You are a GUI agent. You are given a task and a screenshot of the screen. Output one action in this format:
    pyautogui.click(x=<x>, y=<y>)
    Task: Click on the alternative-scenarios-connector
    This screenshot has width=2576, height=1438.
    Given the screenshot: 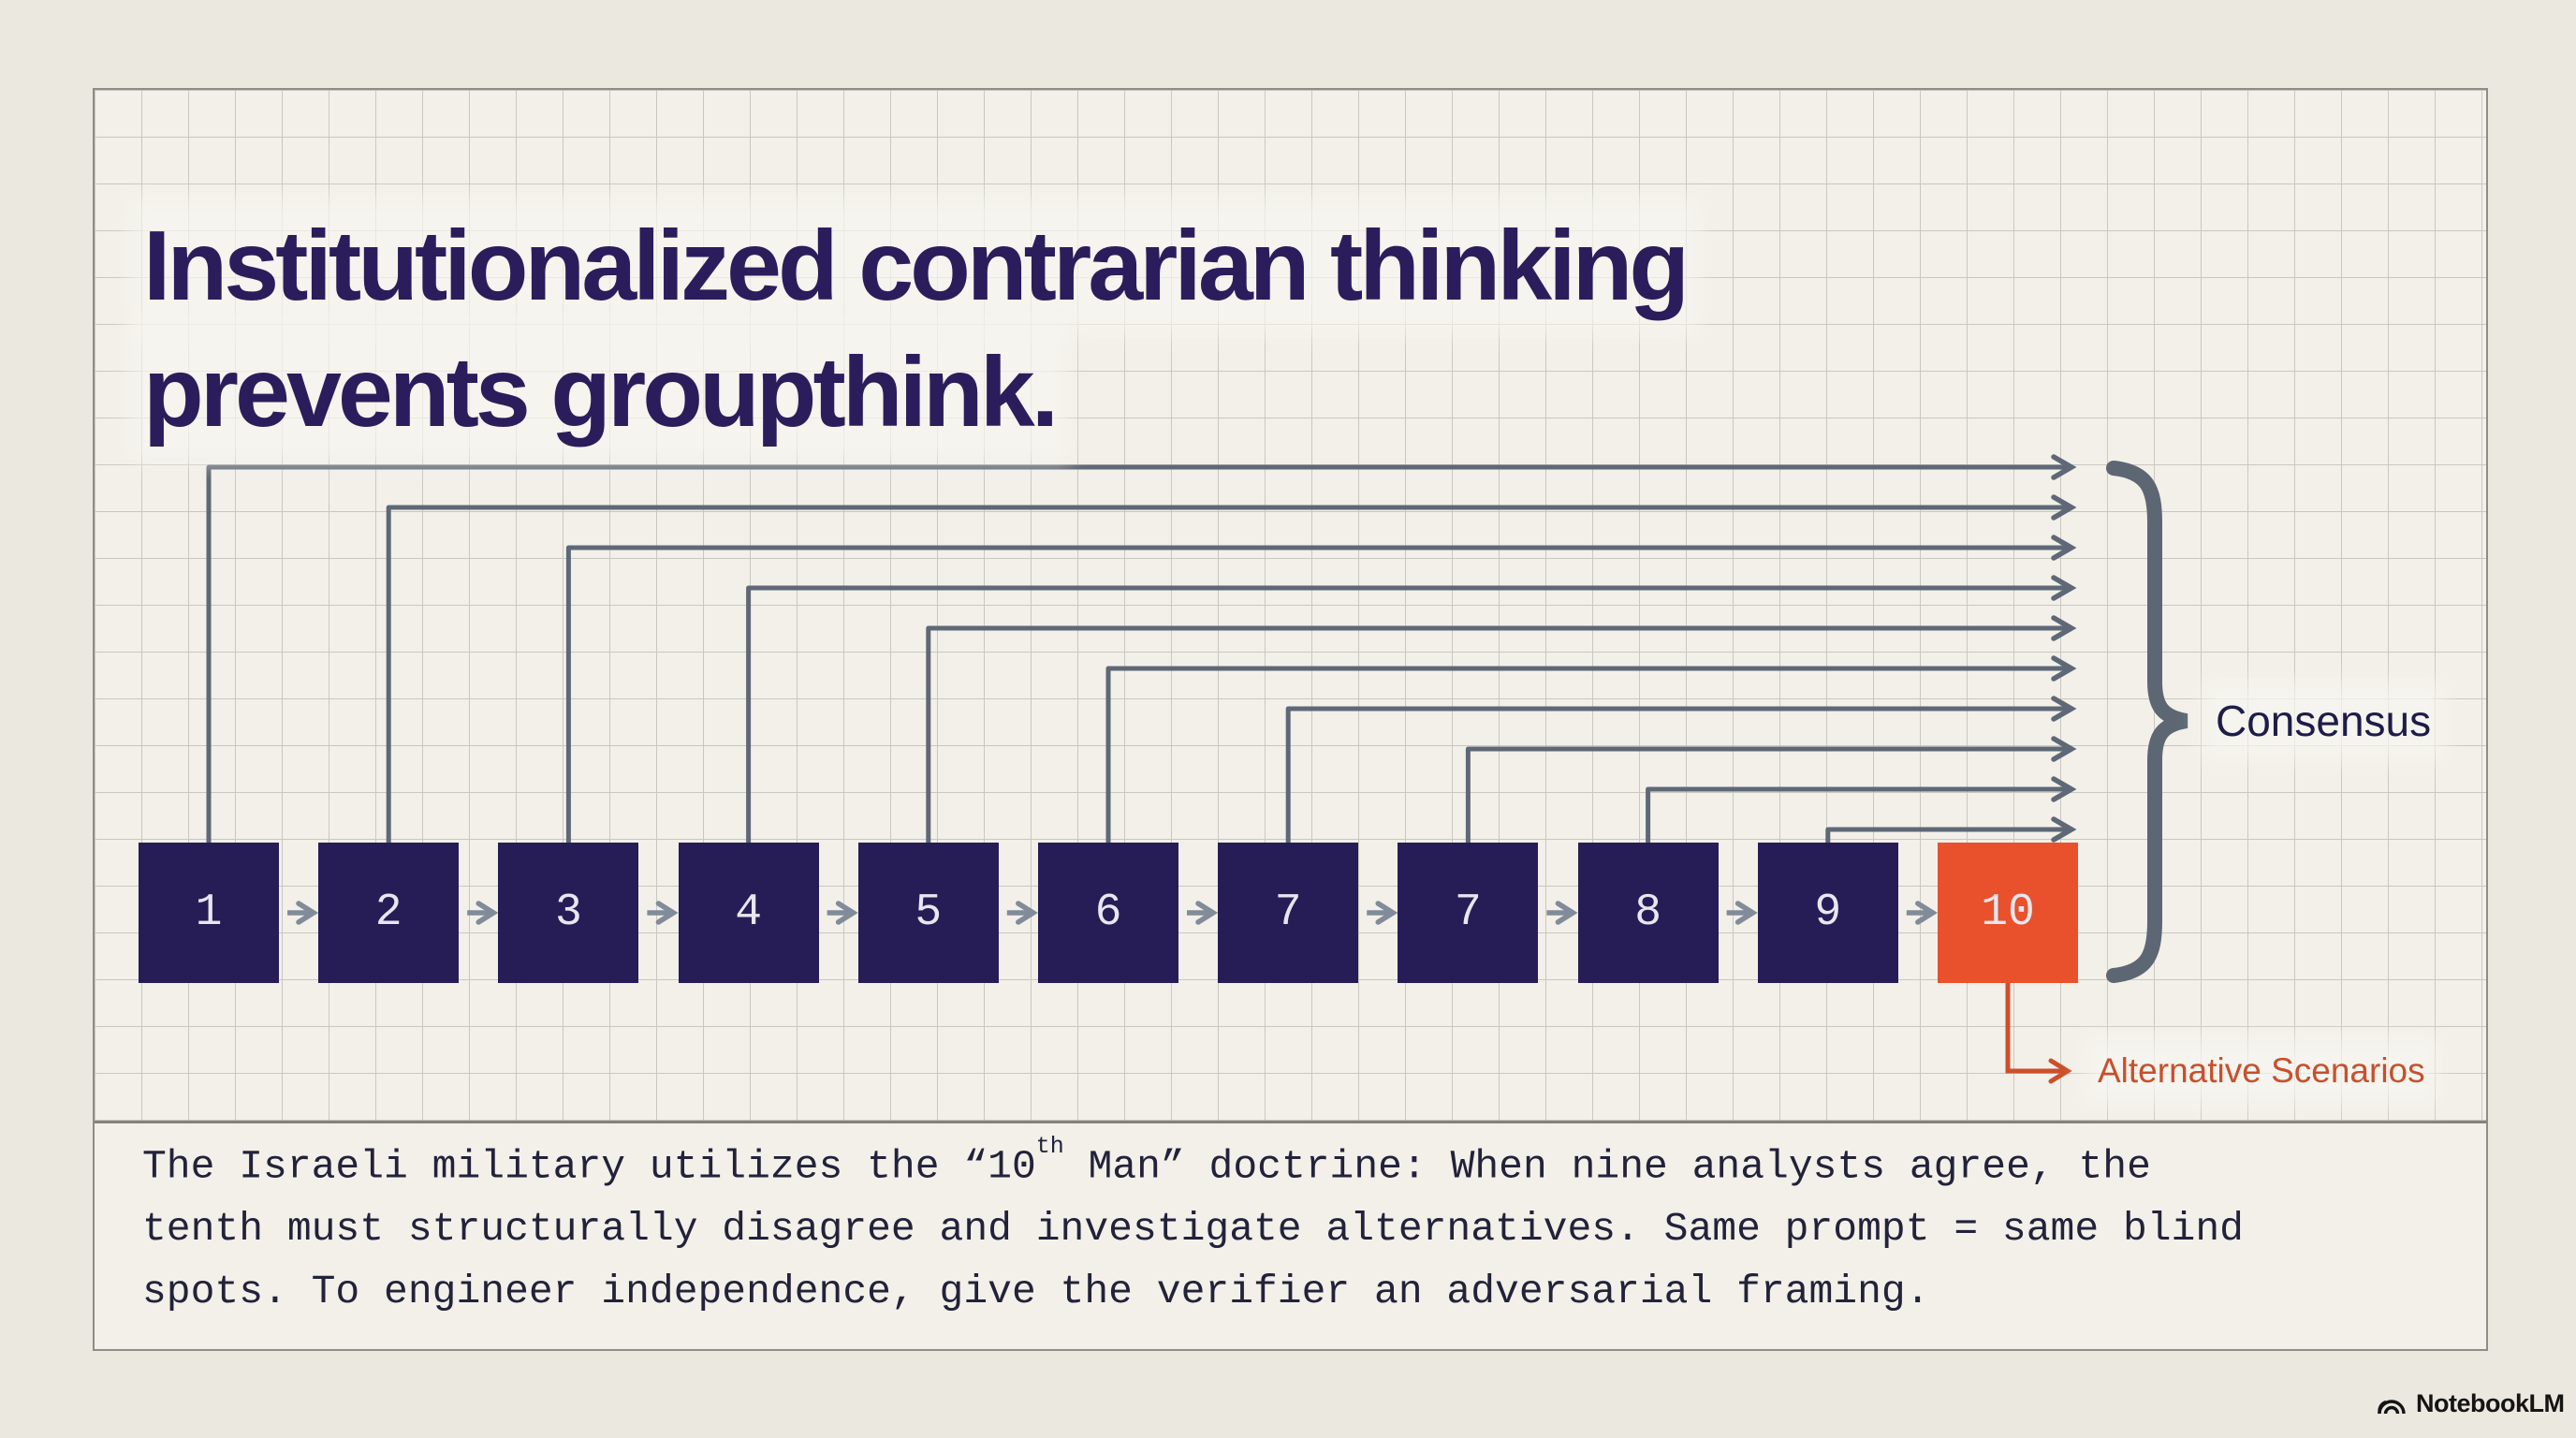 What is the action you would take?
    pyautogui.click(x=2038, y=1033)
    